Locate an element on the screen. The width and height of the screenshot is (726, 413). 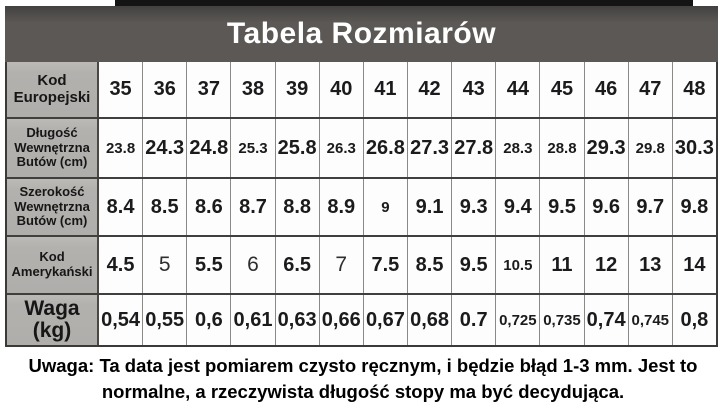
table-cell: 11 is located at coordinates (562, 265).